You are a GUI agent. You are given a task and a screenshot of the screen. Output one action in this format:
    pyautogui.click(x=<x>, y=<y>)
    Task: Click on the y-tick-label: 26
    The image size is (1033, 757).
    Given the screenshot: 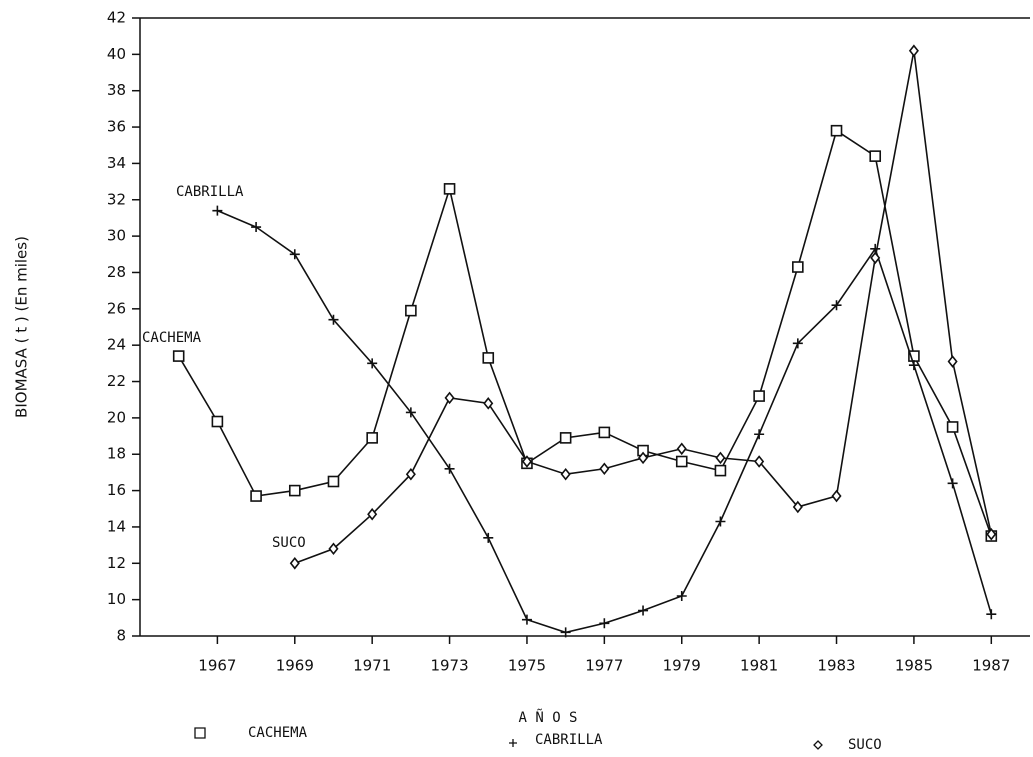 What is the action you would take?
    pyautogui.click(x=116, y=308)
    